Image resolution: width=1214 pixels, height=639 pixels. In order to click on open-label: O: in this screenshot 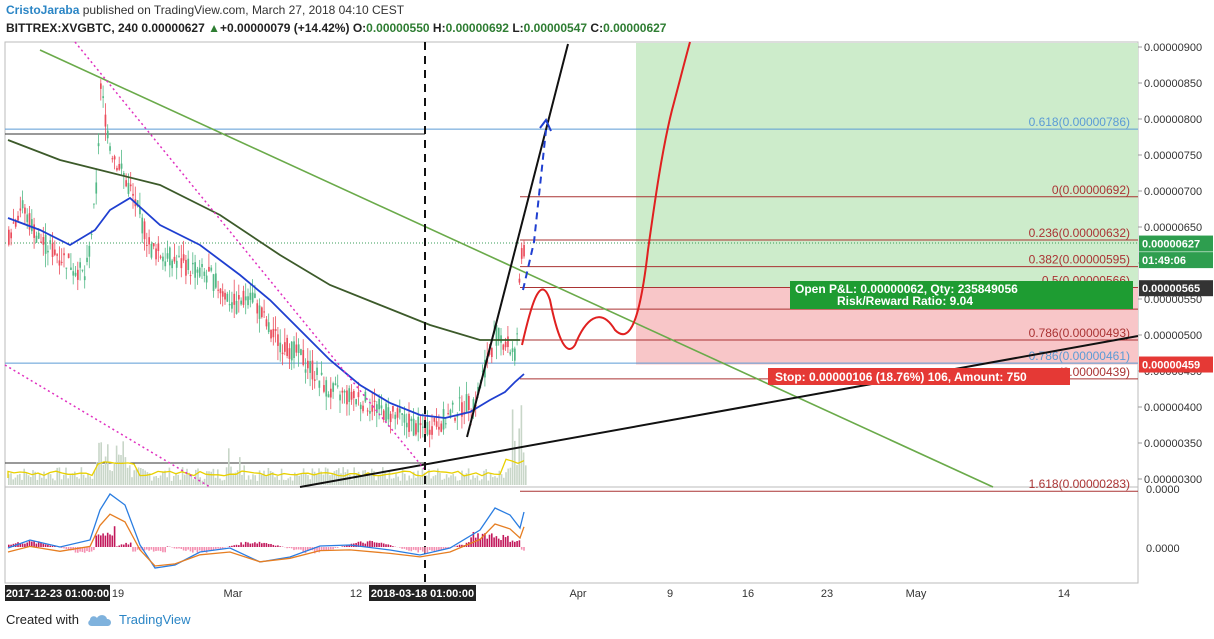, I will do `click(359, 28)`.